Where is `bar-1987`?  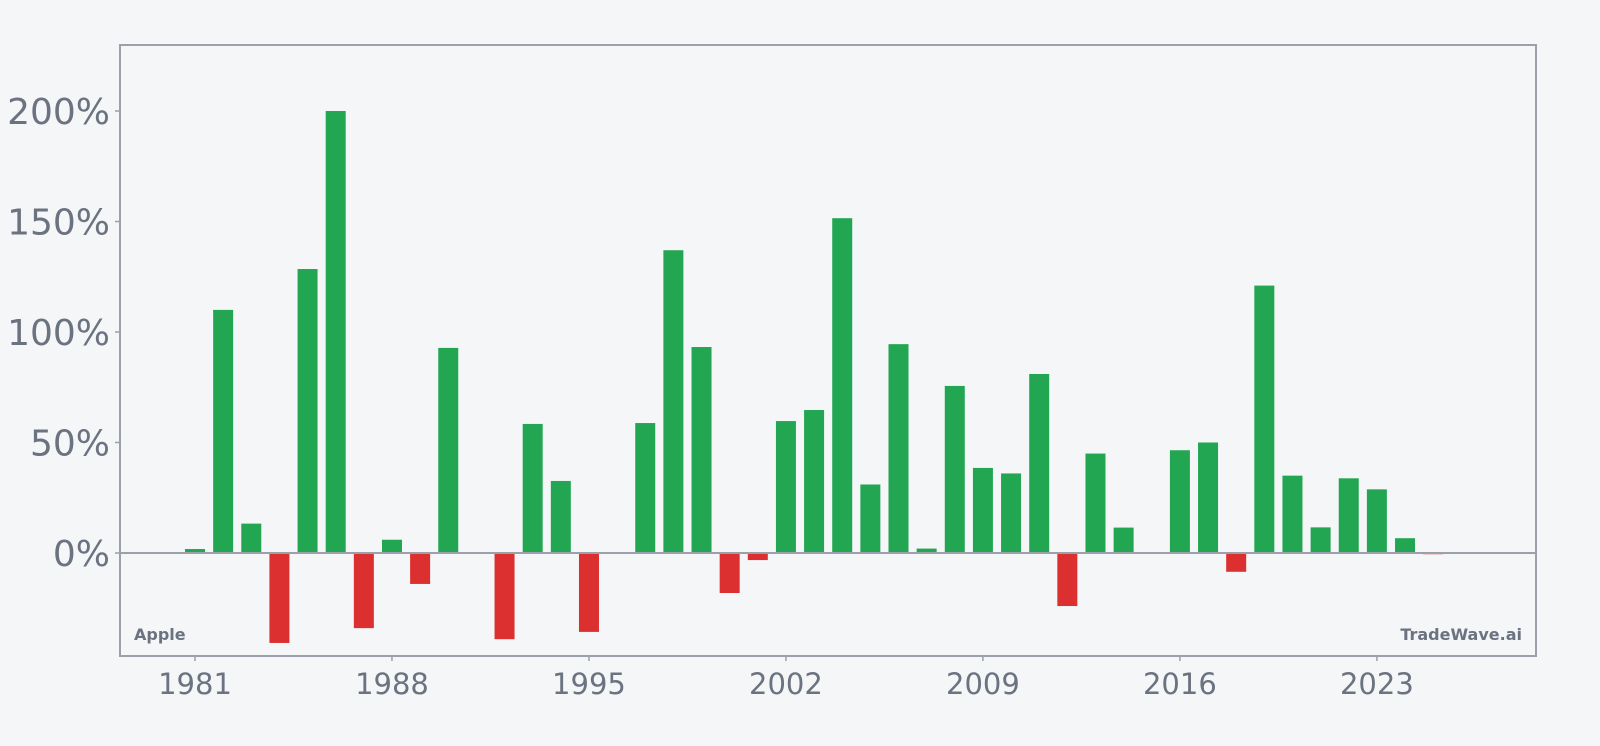
bar-1987 is located at coordinates (363, 591).